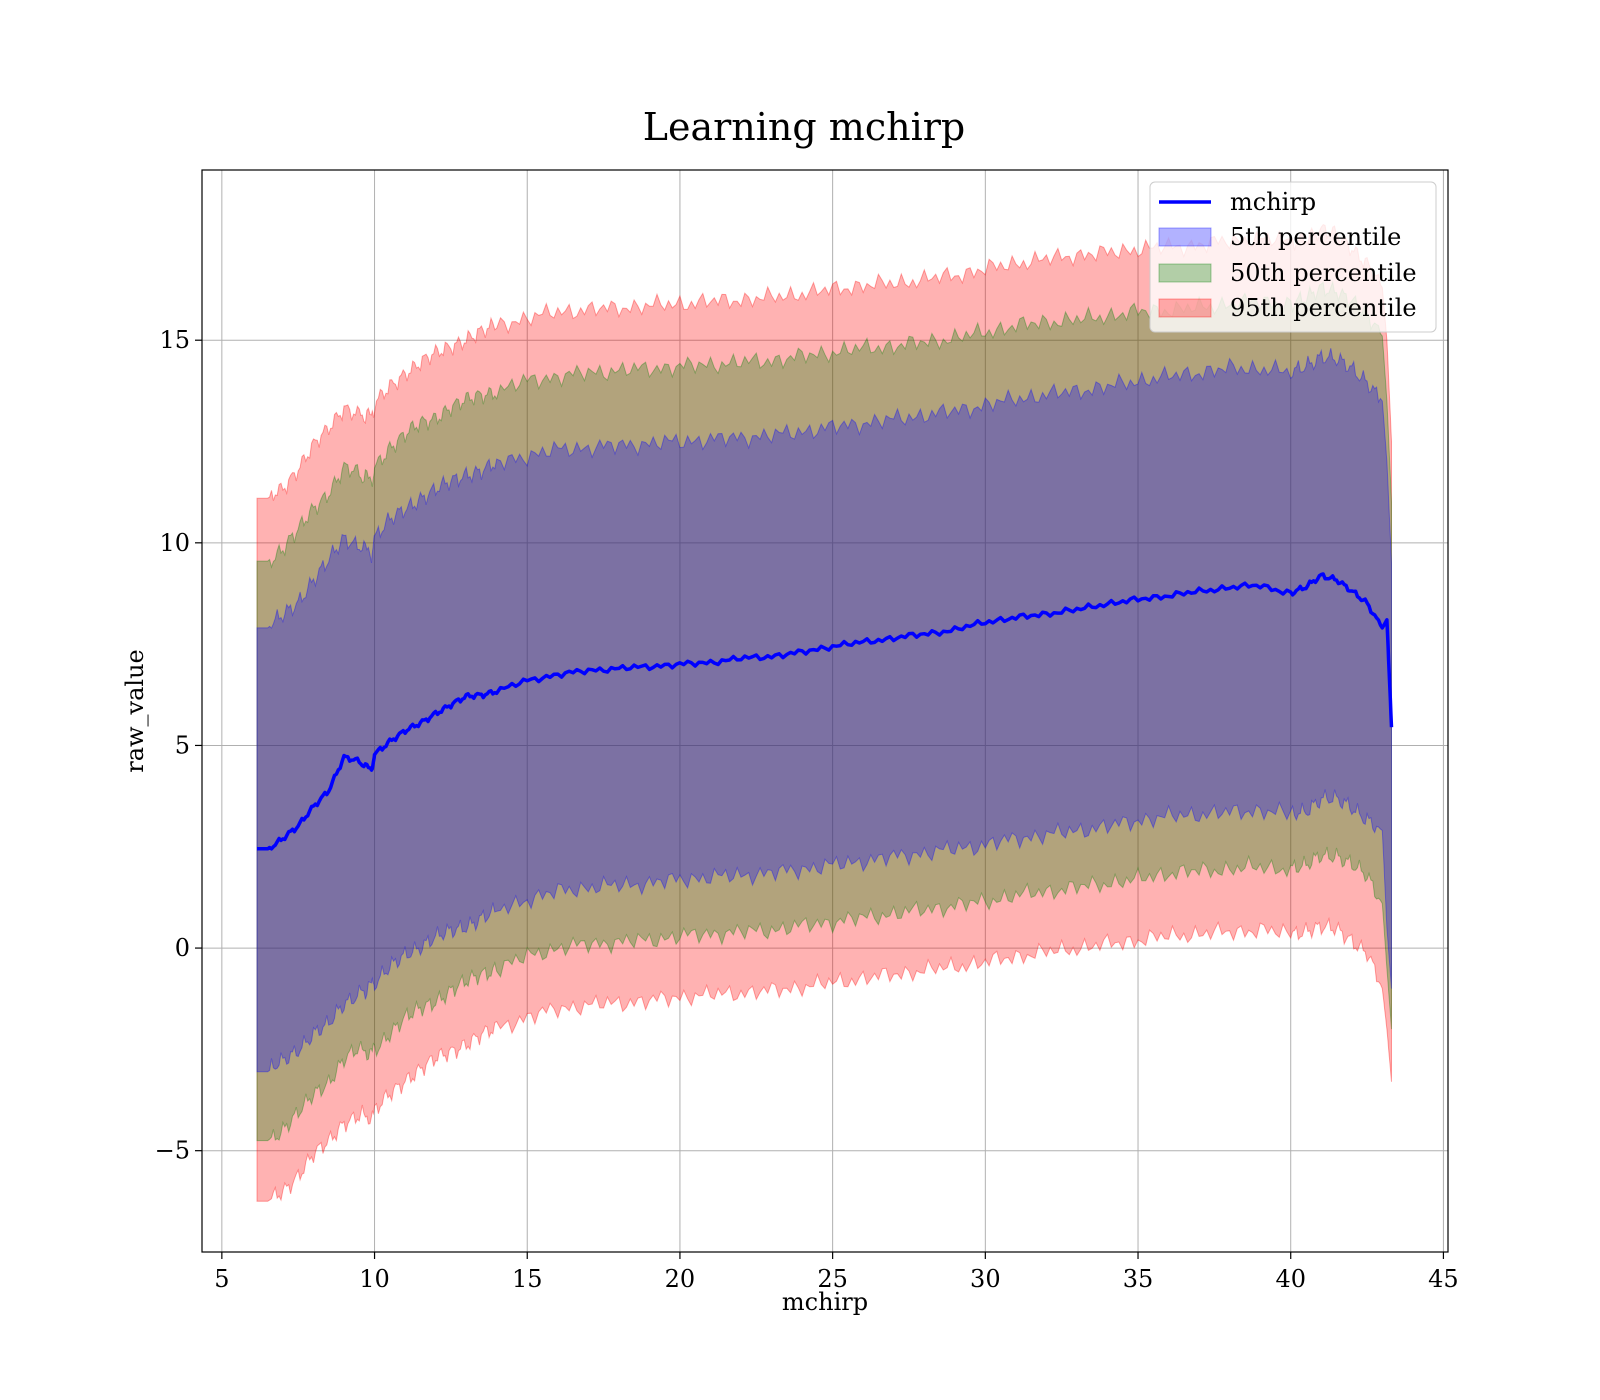  I want to click on x-tick-label: 10, so click(374, 1279).